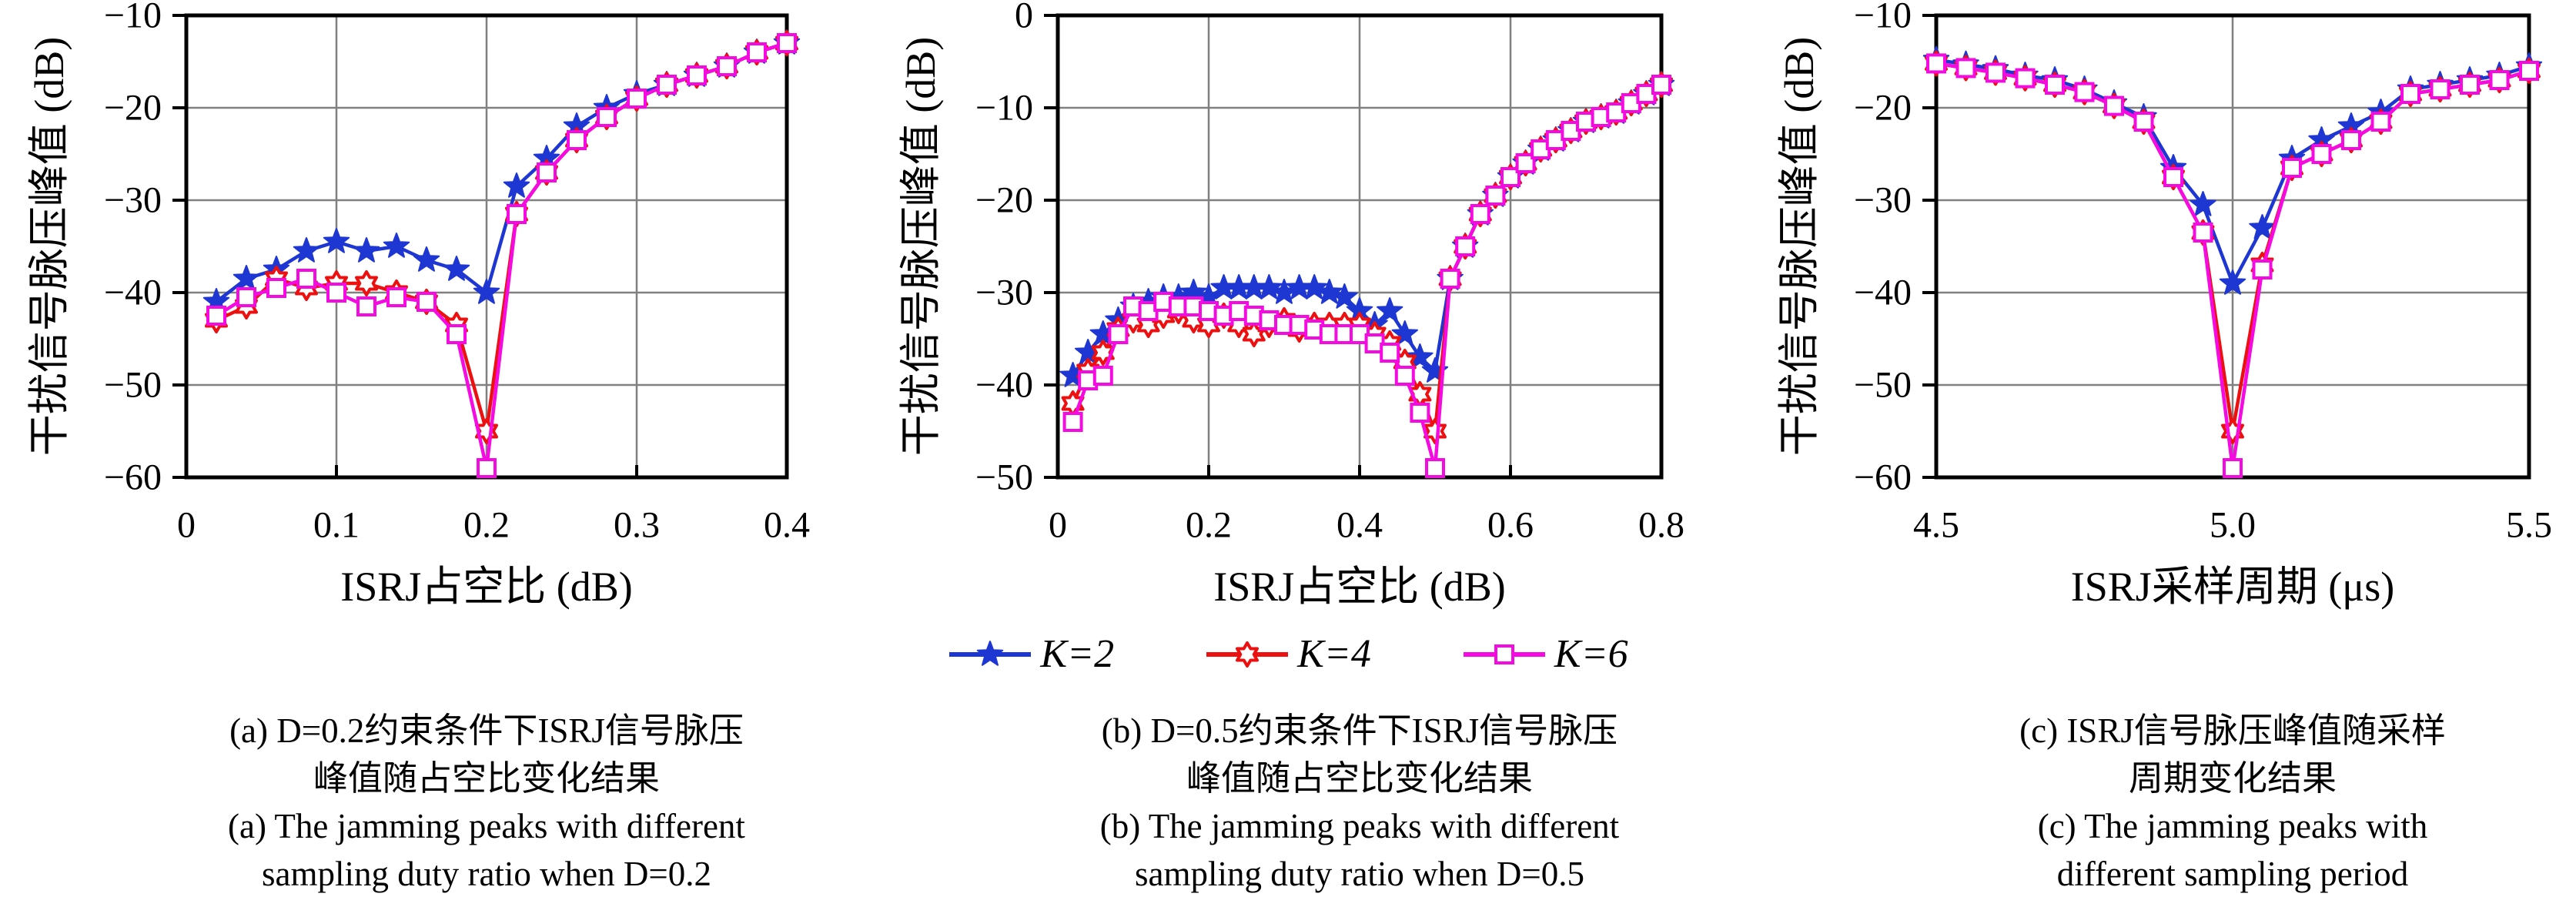  I want to click on legend-item-k2: K=2, so click(1031, 654).